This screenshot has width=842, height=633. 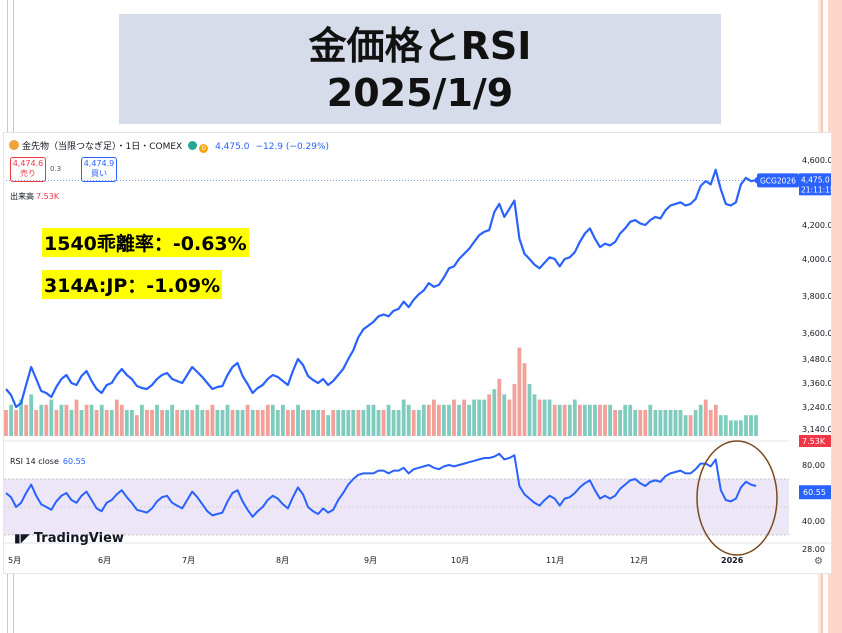 I want to click on volume-bars, so click(x=381, y=391).